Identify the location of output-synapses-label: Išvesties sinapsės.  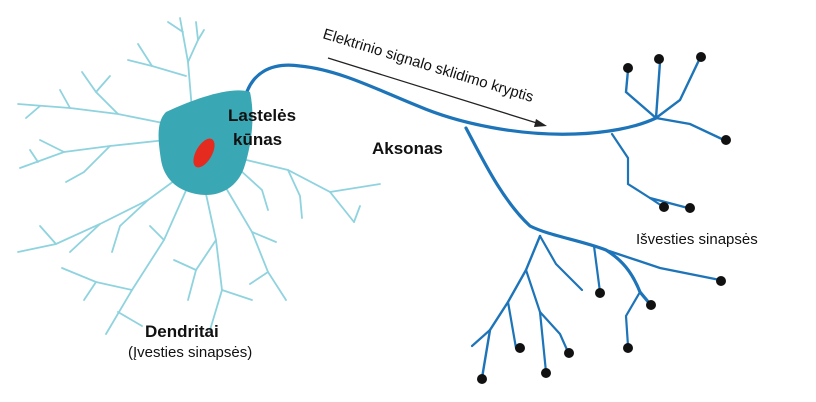
(697, 239).